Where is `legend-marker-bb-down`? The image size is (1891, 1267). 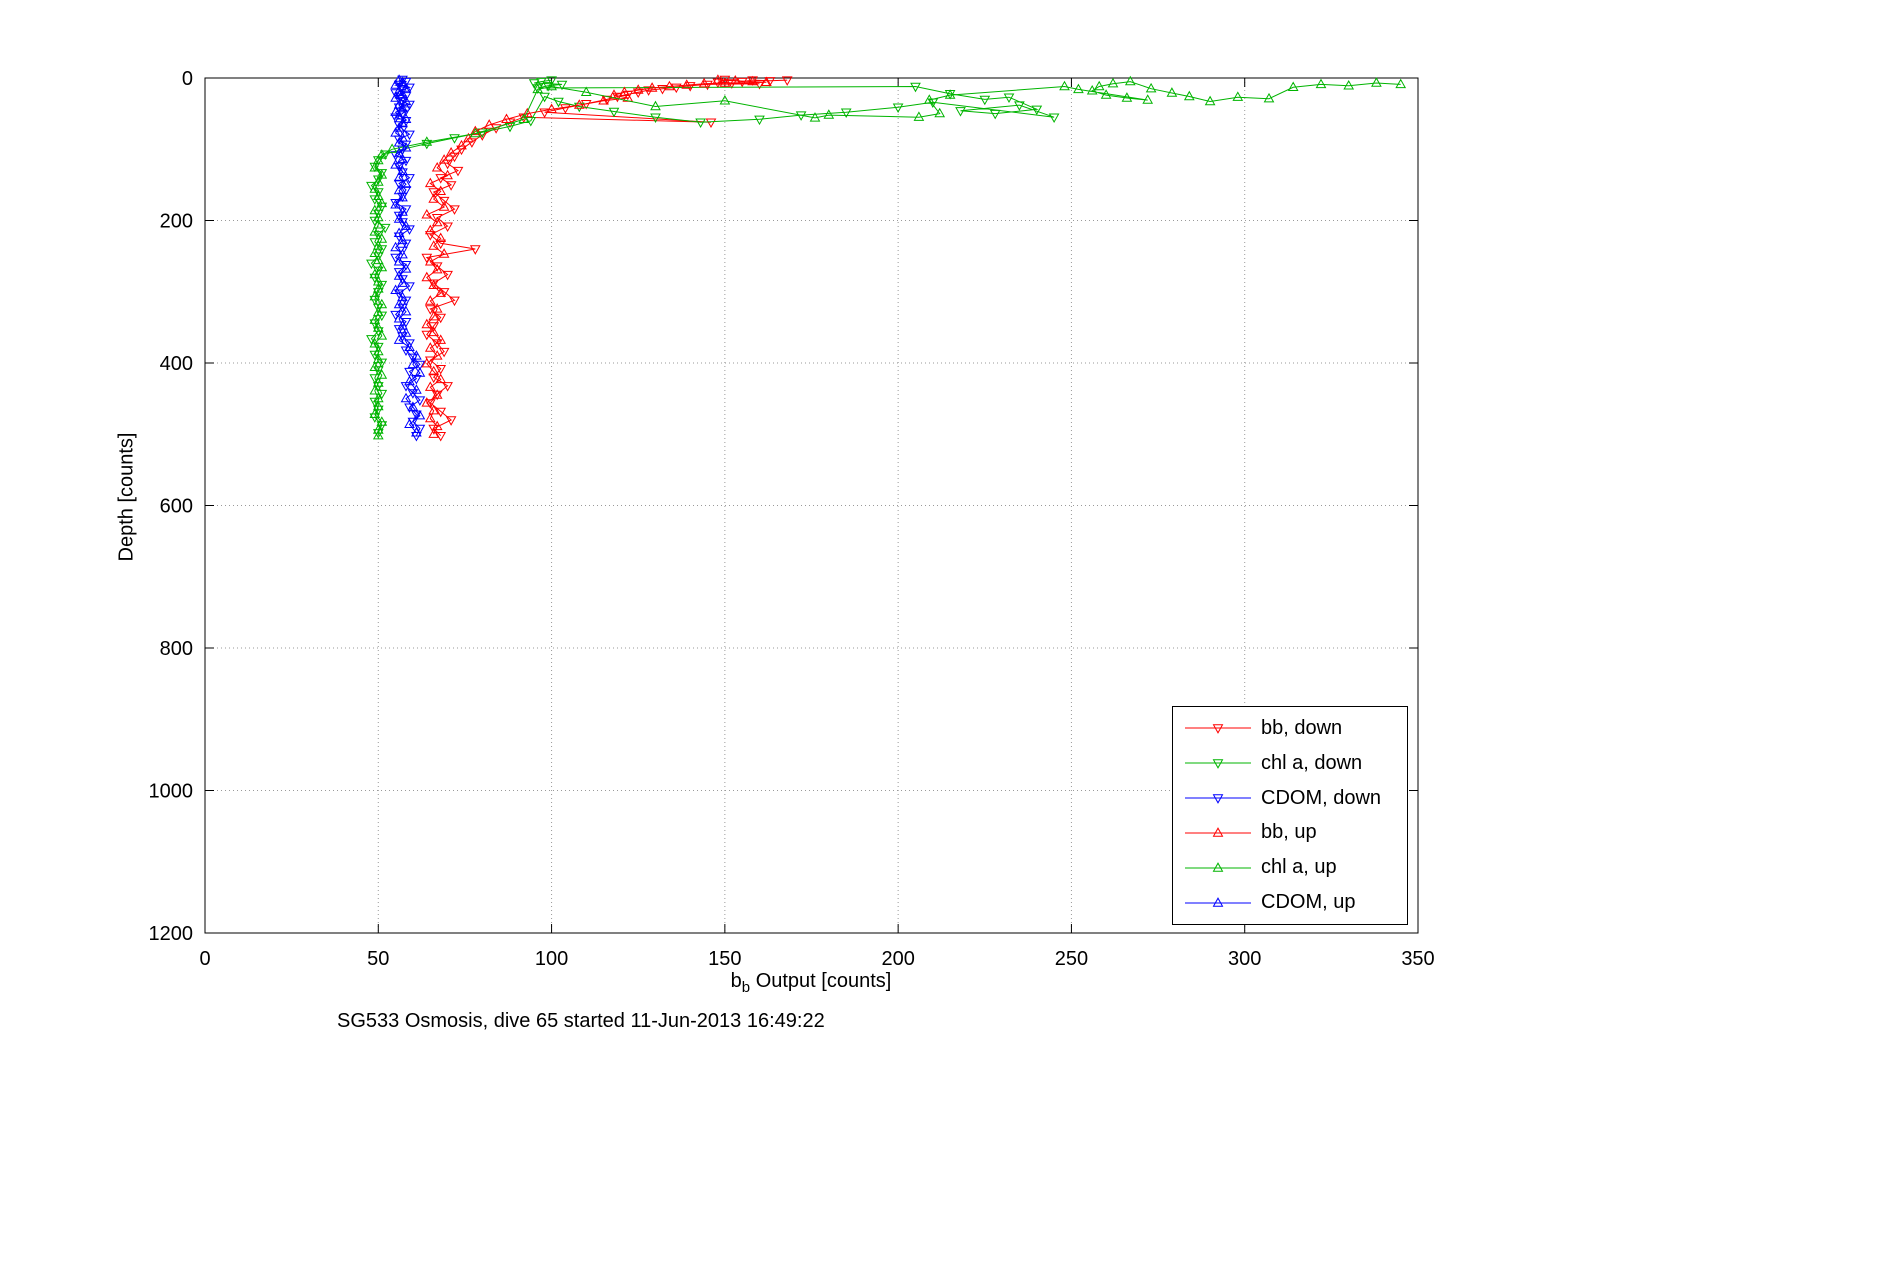 legend-marker-bb-down is located at coordinates (1218, 729).